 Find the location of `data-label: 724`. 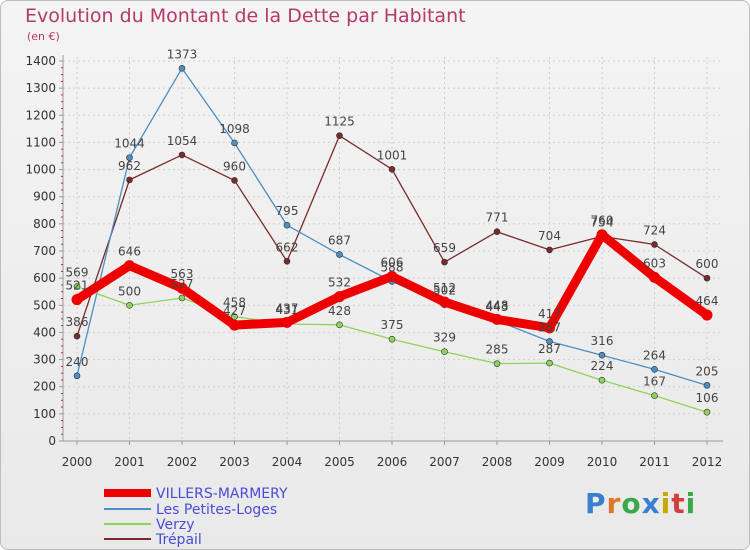

data-label: 724 is located at coordinates (654, 230).